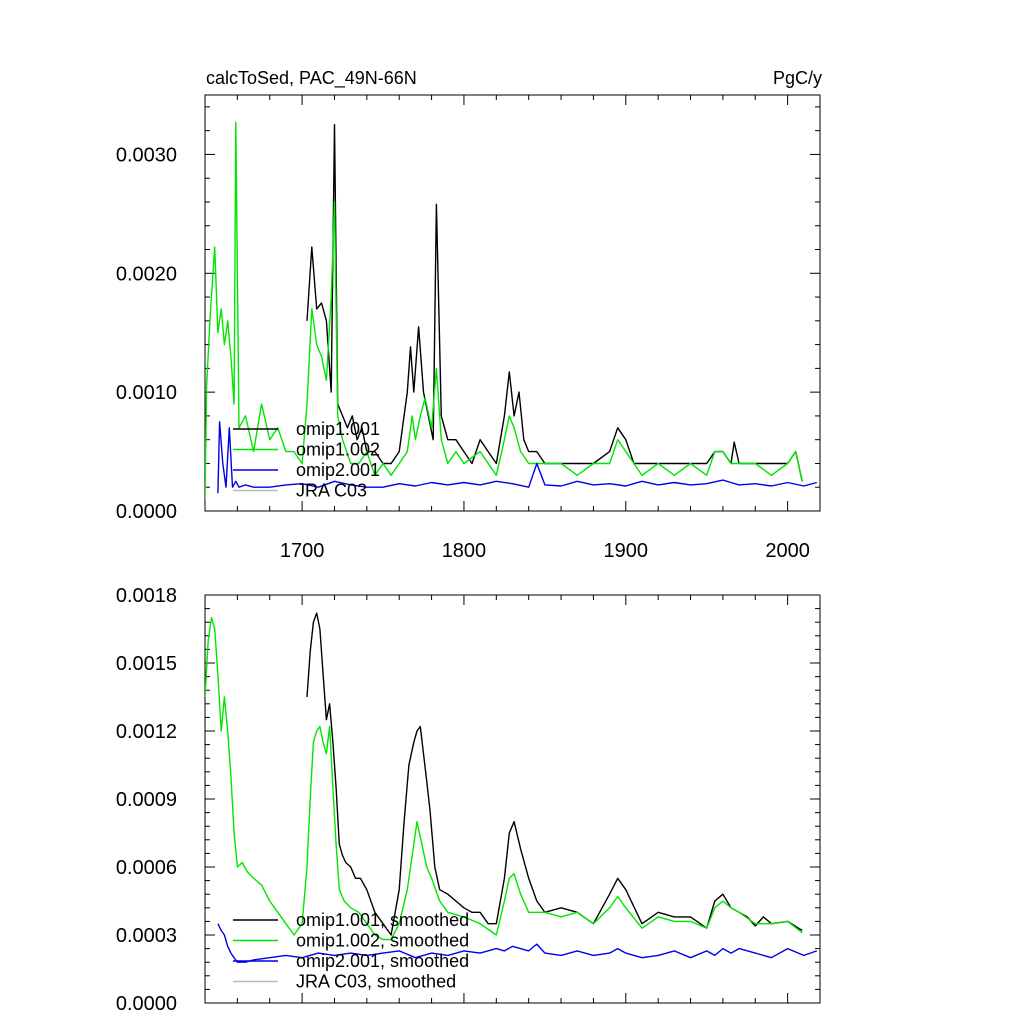 Image resolution: width=1024 pixels, height=1024 pixels. I want to click on x-tick-label: 1800, so click(464, 551).